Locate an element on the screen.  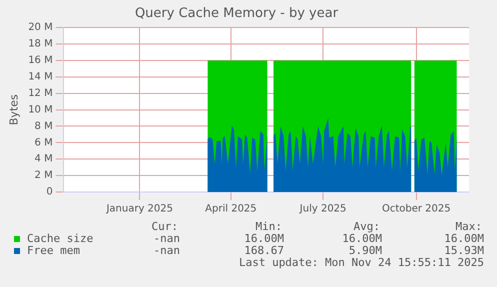
y-tick-label: 12 M is located at coordinates (40, 93).